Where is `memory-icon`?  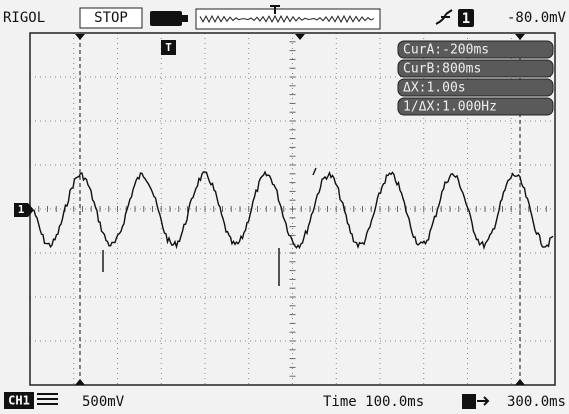 memory-icon is located at coordinates (166, 18).